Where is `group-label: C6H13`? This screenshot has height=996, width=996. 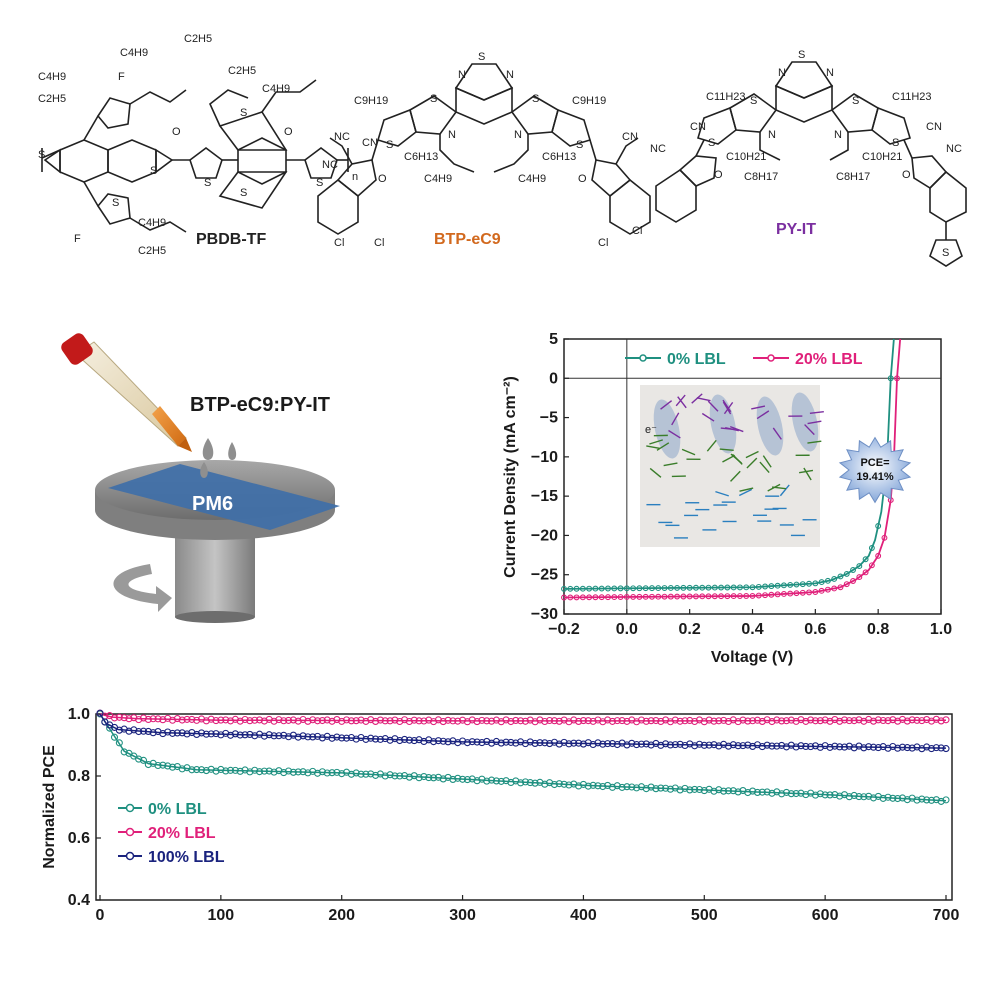
group-label: C6H13 is located at coordinates (421, 157).